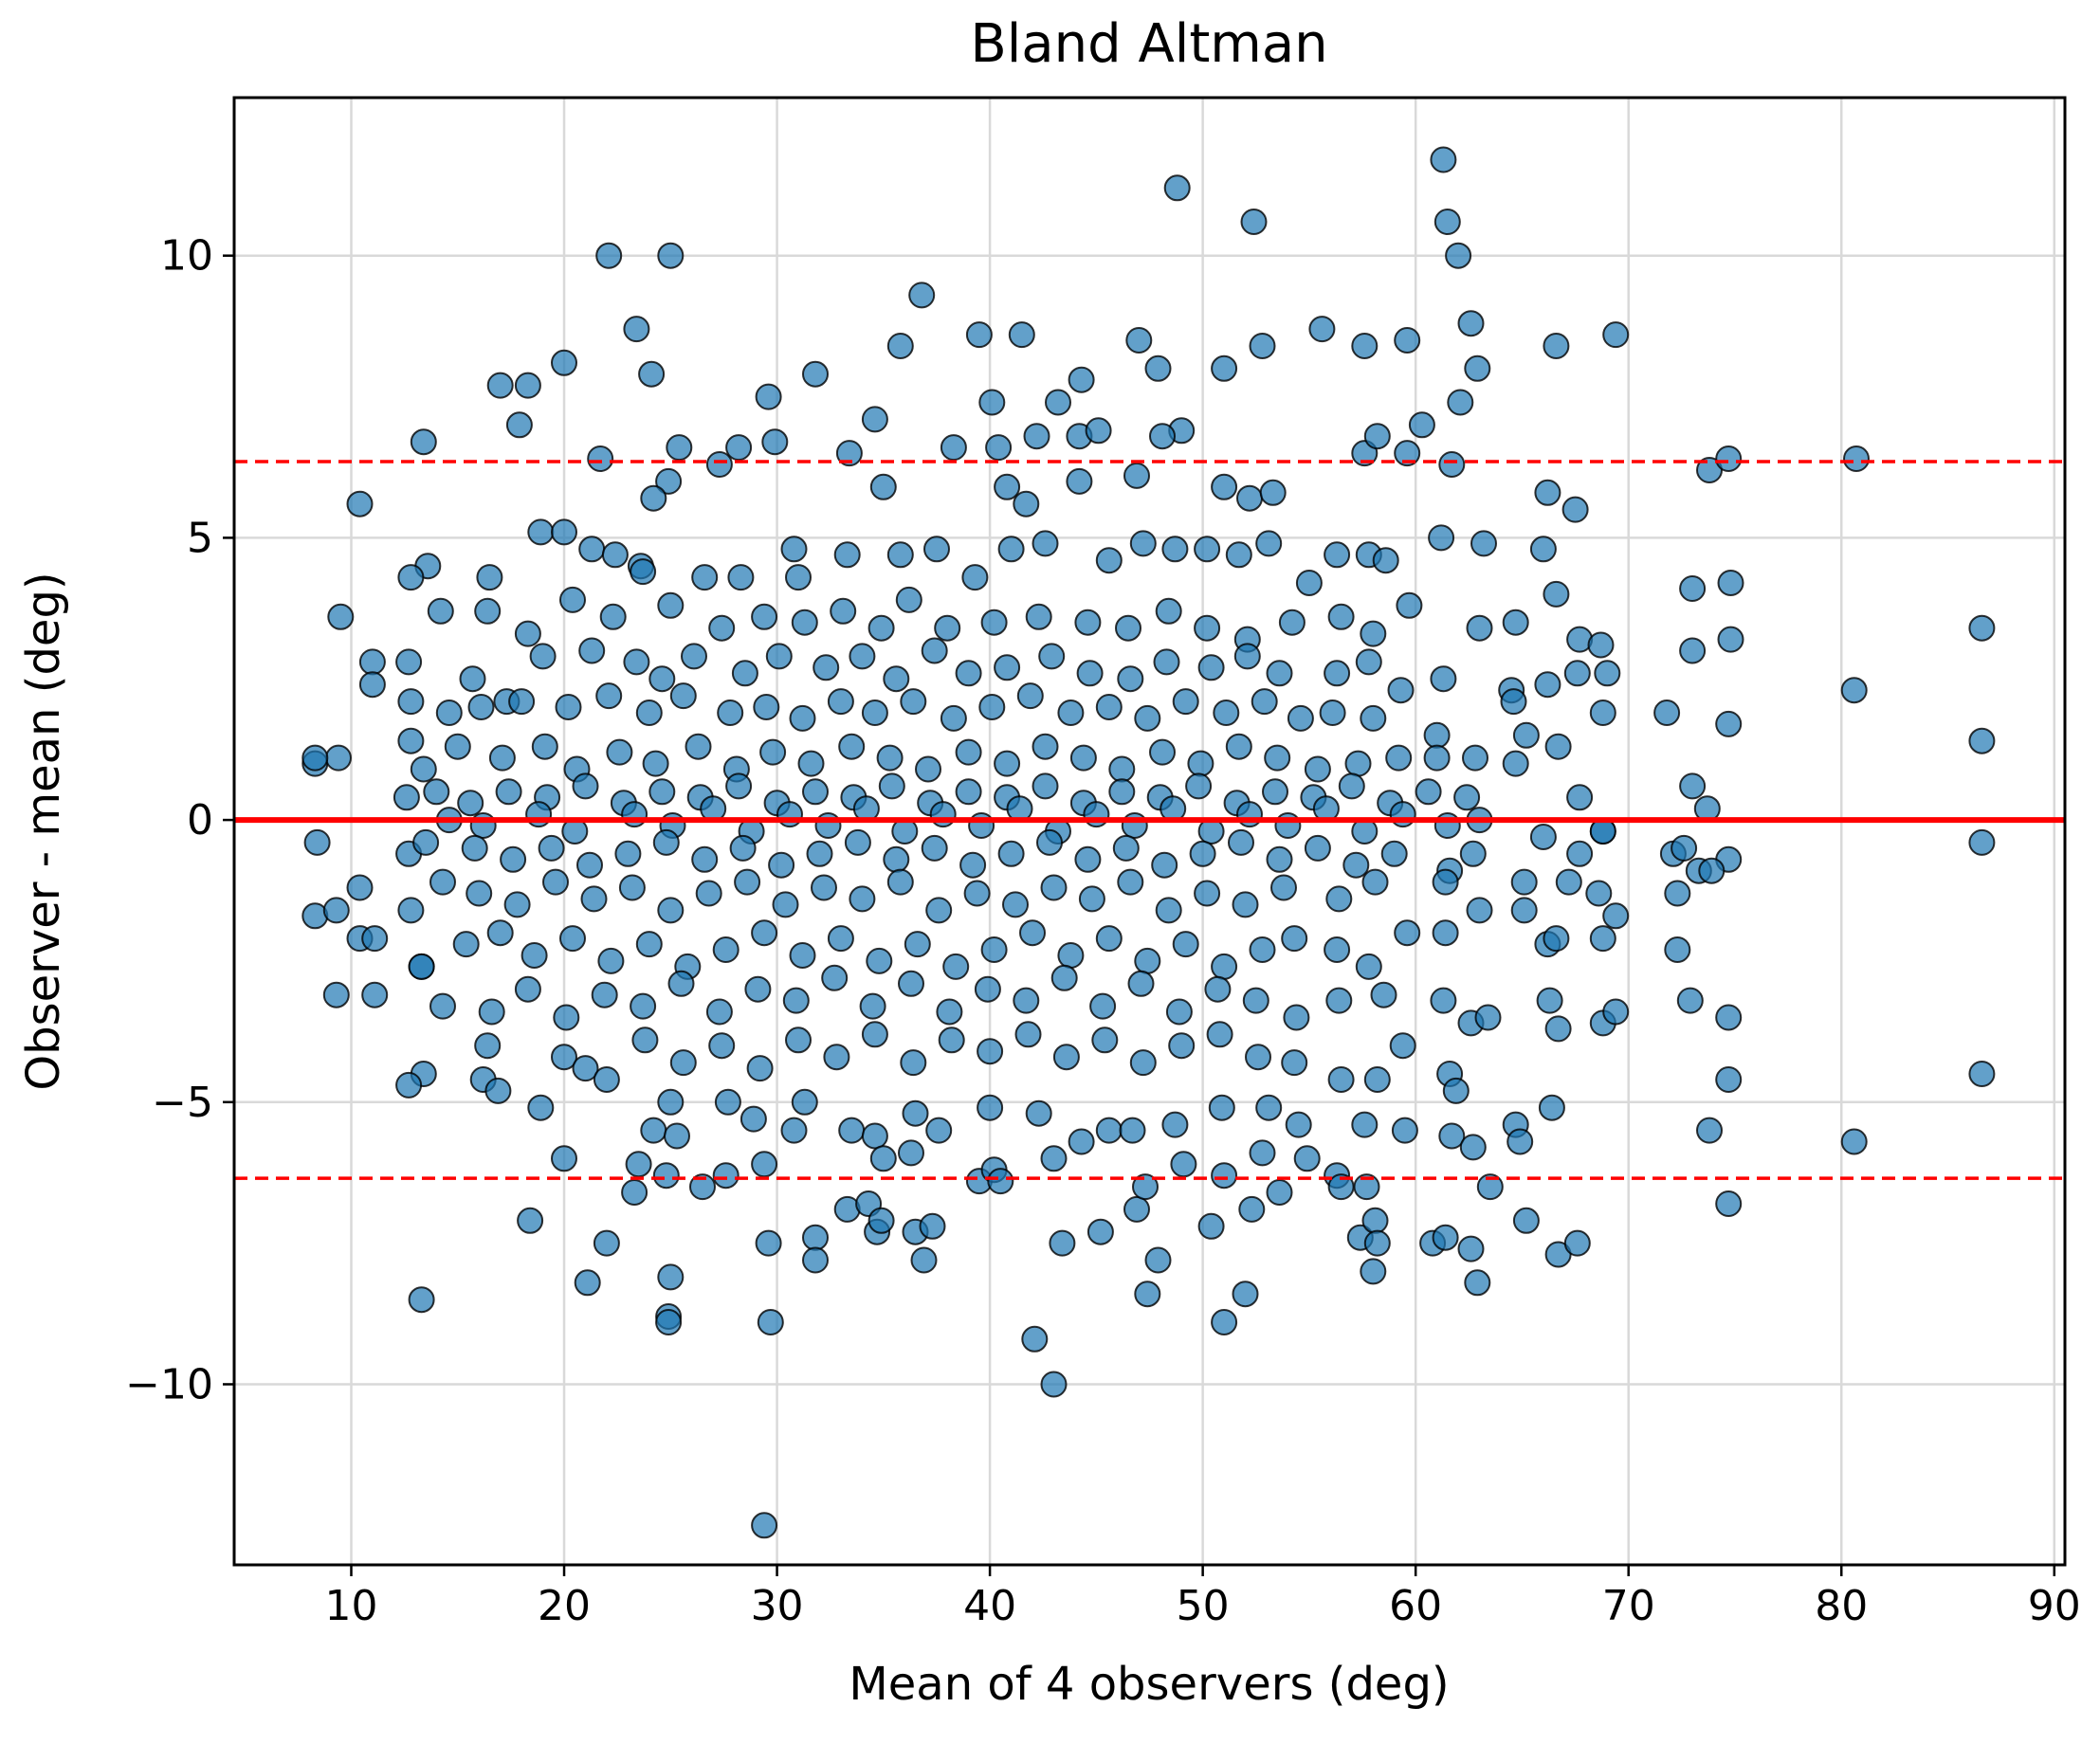  What do you see at coordinates (1841, 1606) in the screenshot?
I see `x-tick-label: 80` at bounding box center [1841, 1606].